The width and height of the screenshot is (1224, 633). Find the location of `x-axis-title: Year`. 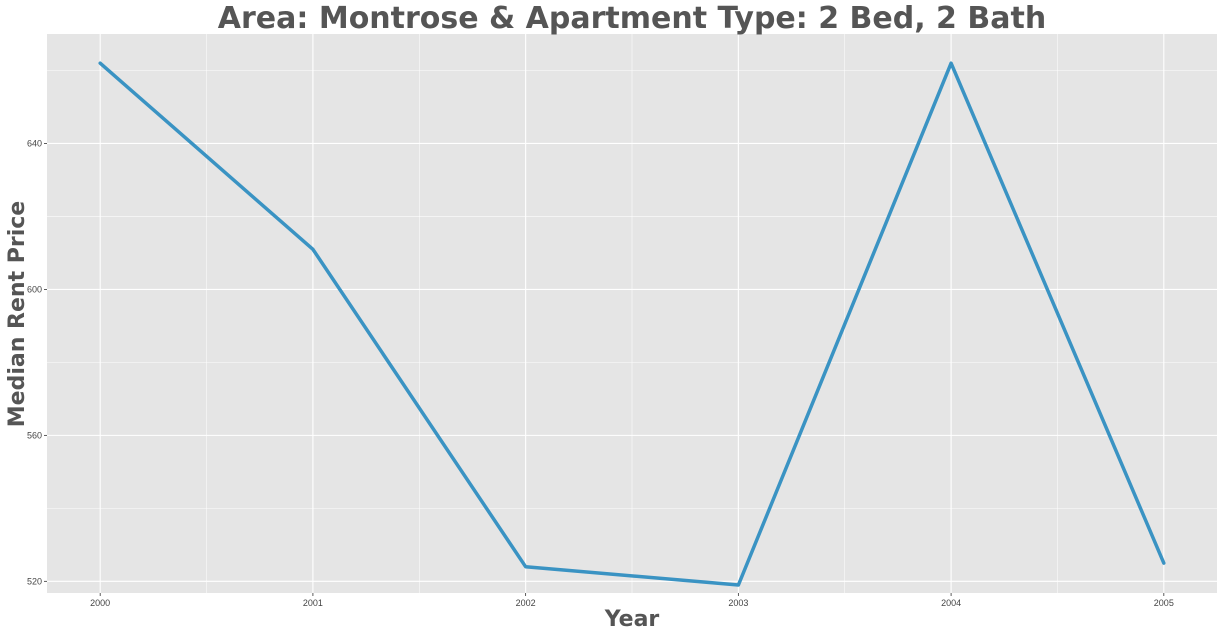

x-axis-title: Year is located at coordinates (632, 619).